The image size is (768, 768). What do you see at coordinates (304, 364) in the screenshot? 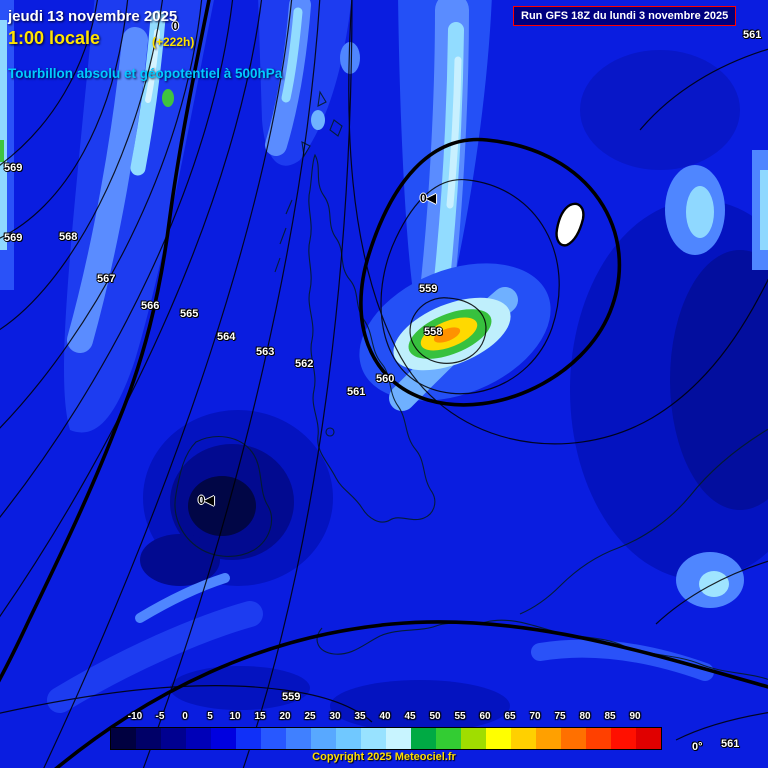
I see `contour-label: 562` at bounding box center [304, 364].